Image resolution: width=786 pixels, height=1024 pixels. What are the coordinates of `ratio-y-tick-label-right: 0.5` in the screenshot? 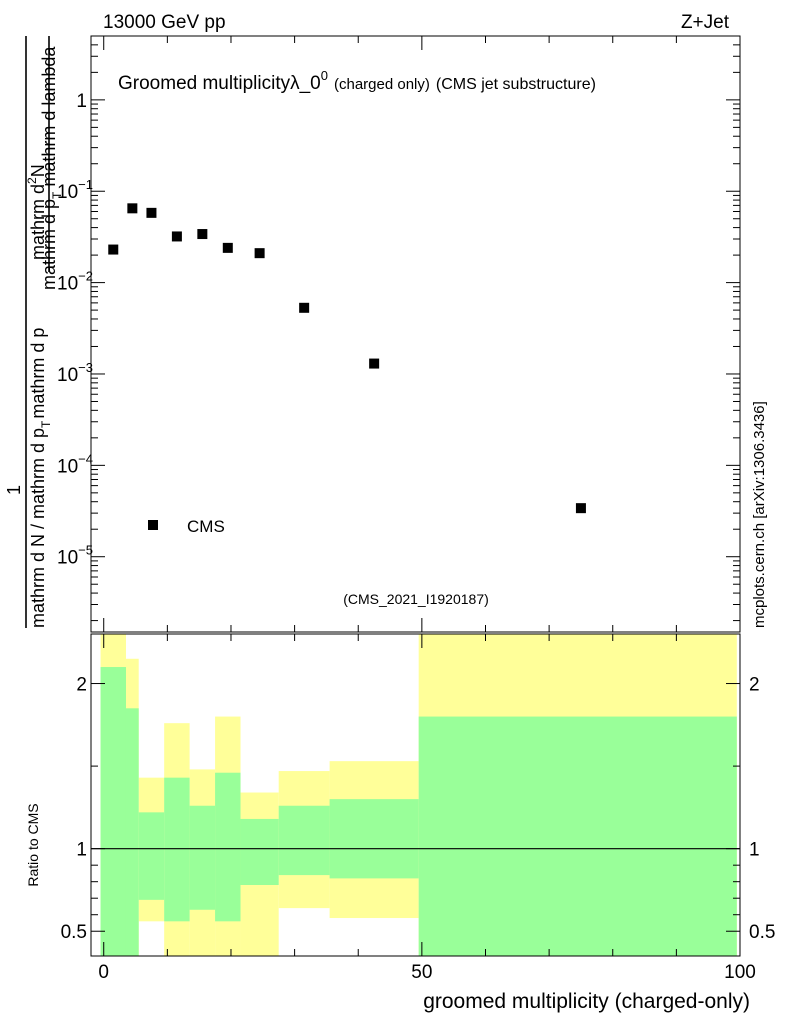 It's located at (762, 932).